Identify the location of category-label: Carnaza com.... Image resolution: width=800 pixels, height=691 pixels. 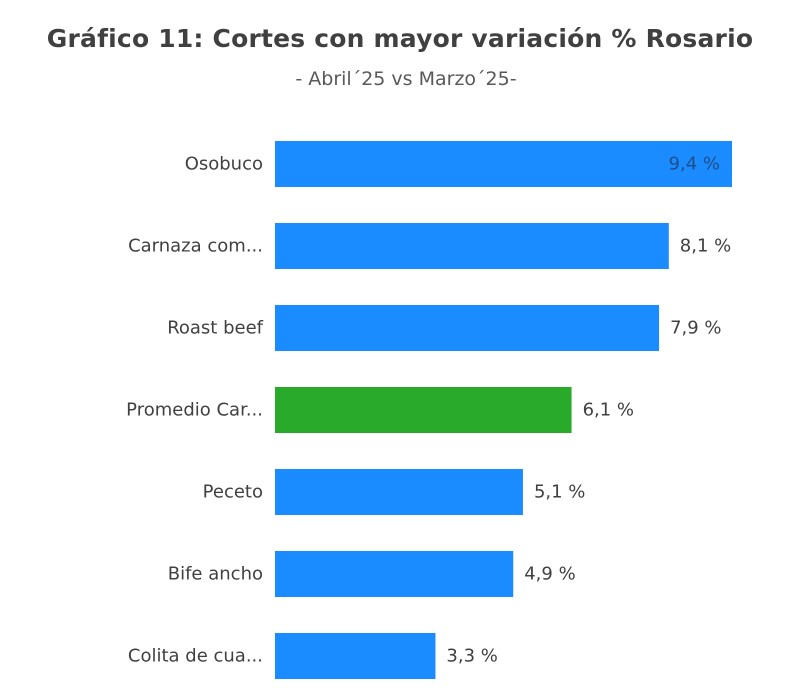
(195, 246).